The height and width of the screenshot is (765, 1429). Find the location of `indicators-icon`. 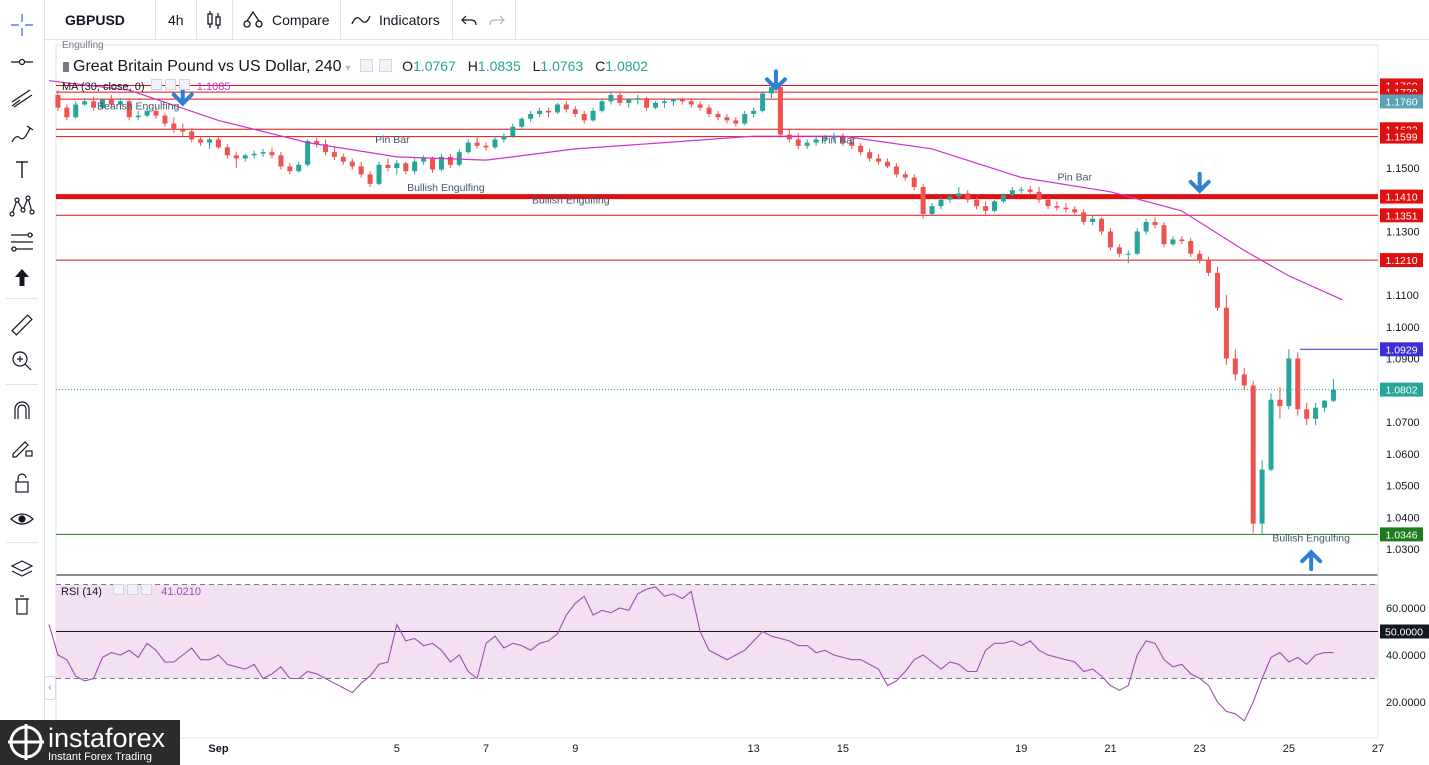

indicators-icon is located at coordinates (361, 20).